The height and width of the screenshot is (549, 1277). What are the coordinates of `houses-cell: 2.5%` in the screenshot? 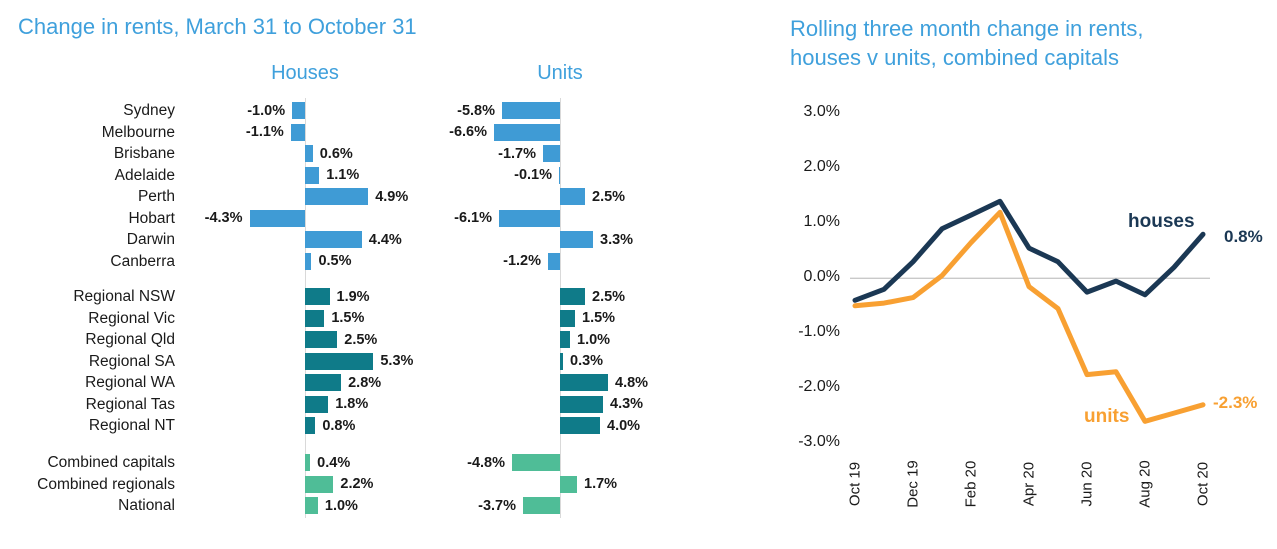 It's located at (305, 340).